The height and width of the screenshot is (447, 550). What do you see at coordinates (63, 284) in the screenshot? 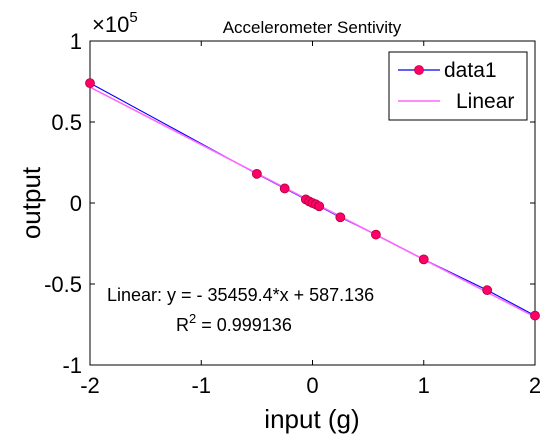
I see `y-tick-label: -0.5` at bounding box center [63, 284].